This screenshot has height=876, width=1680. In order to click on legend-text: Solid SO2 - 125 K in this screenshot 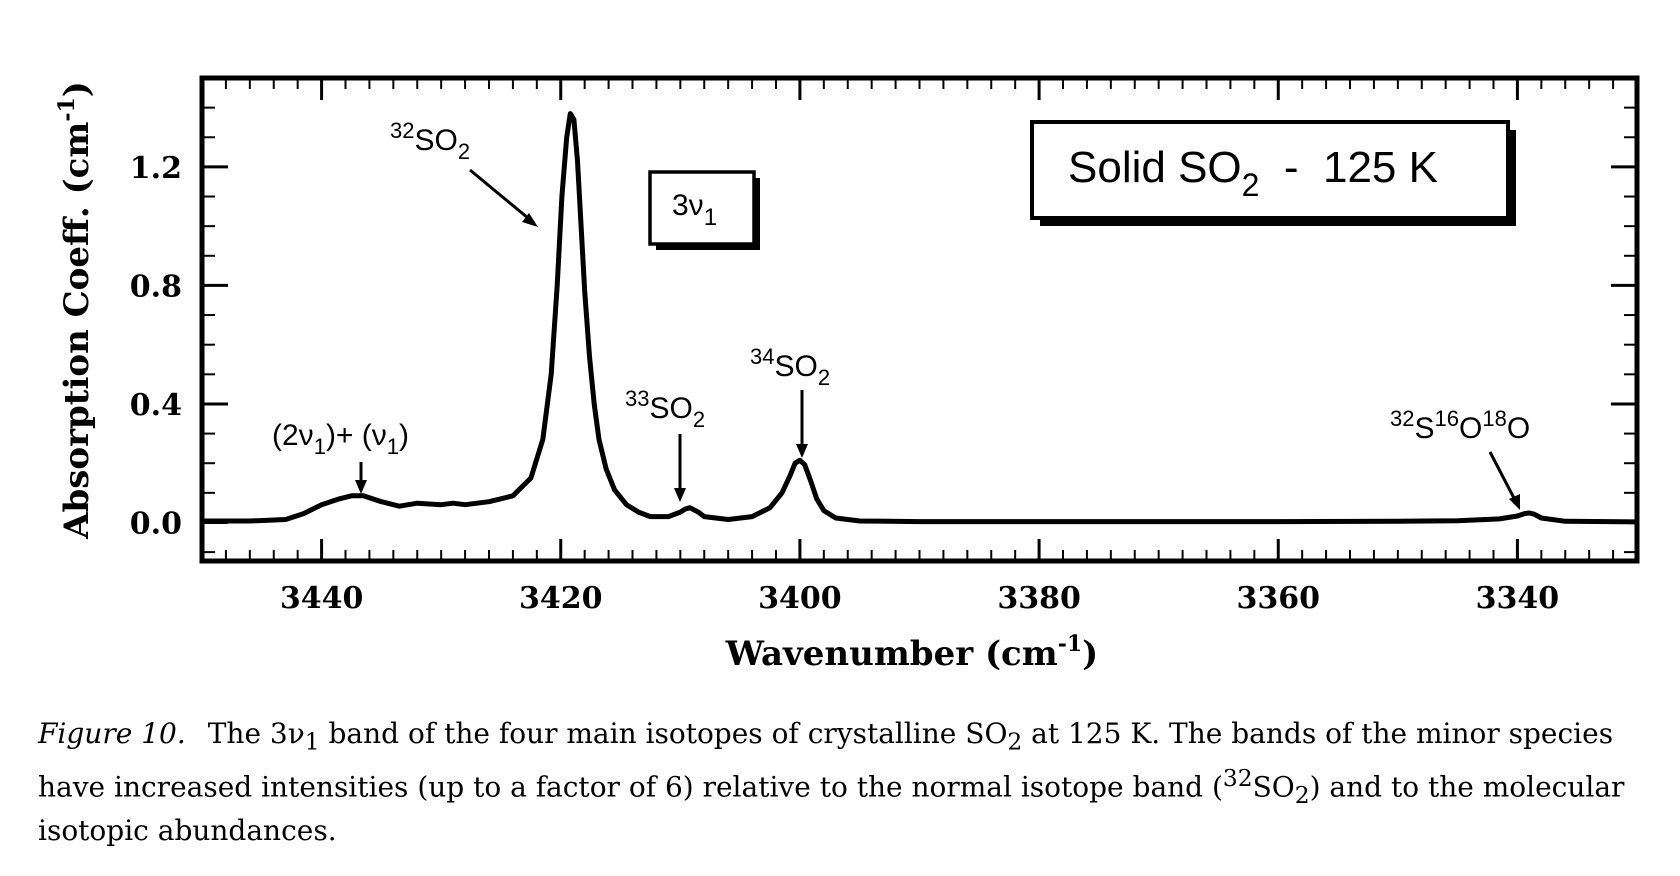, I will do `click(1253, 173)`.